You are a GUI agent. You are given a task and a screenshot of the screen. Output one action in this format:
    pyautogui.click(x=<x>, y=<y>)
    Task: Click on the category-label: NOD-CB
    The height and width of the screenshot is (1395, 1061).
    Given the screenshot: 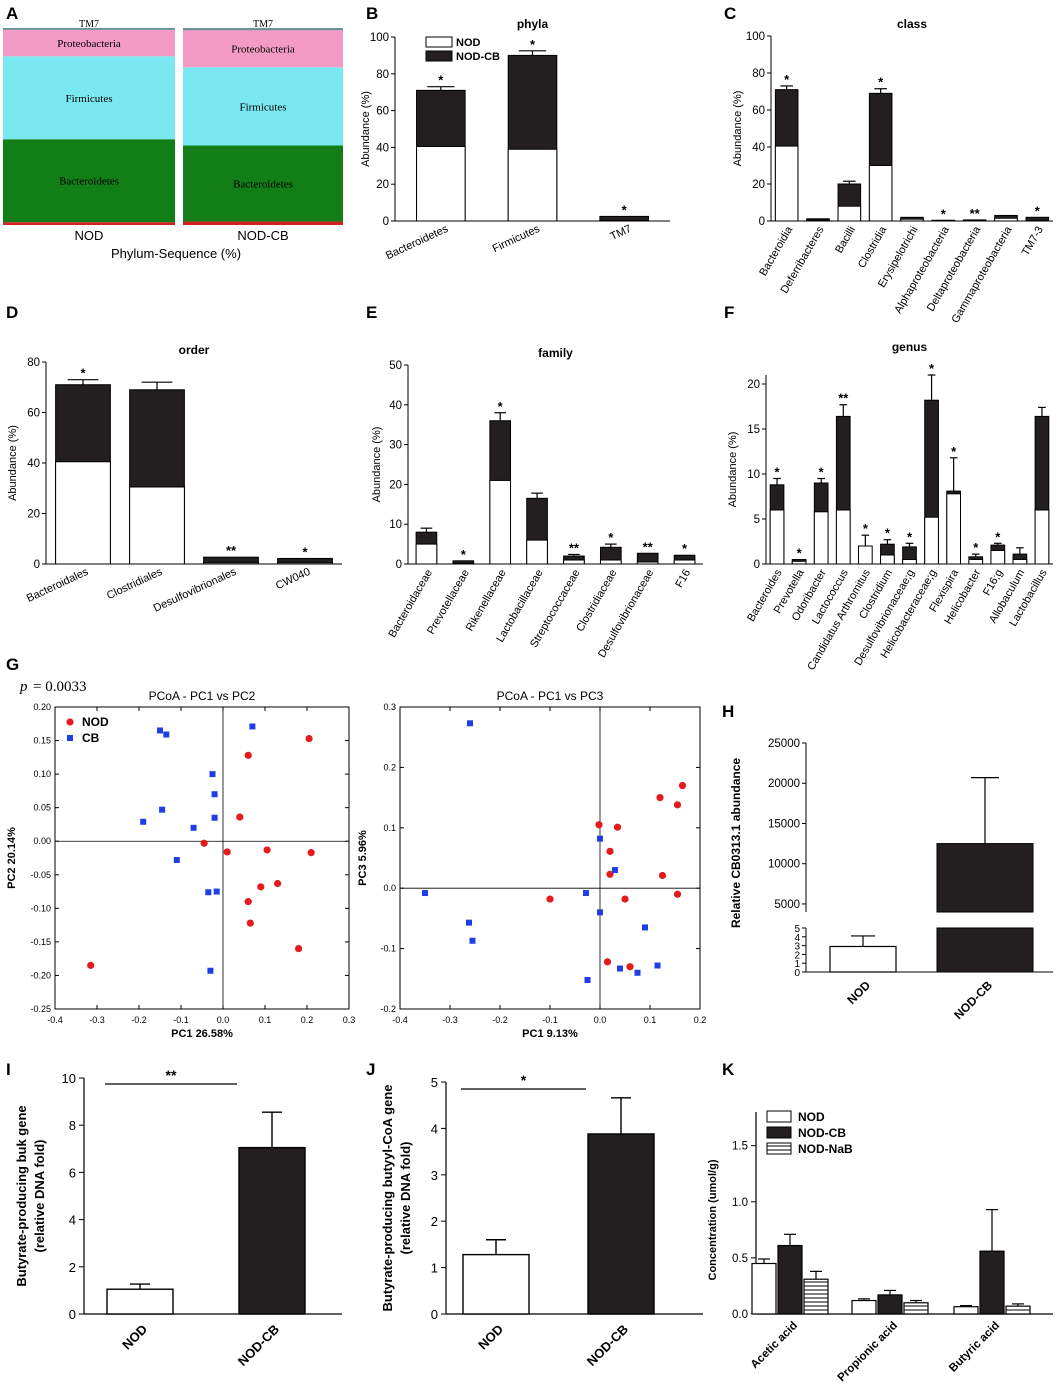 What is the action you would take?
    pyautogui.click(x=258, y=1345)
    